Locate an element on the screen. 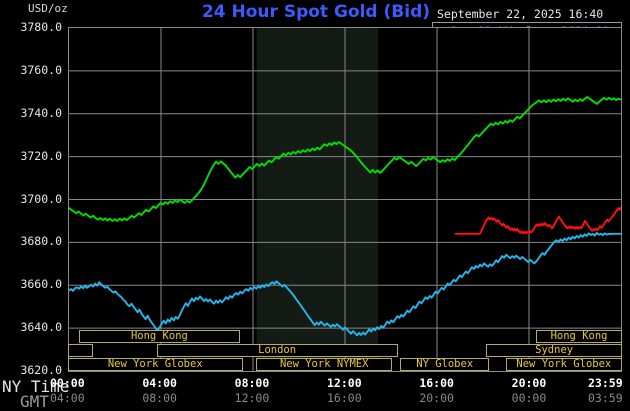  session-bar: London is located at coordinates (277, 350).